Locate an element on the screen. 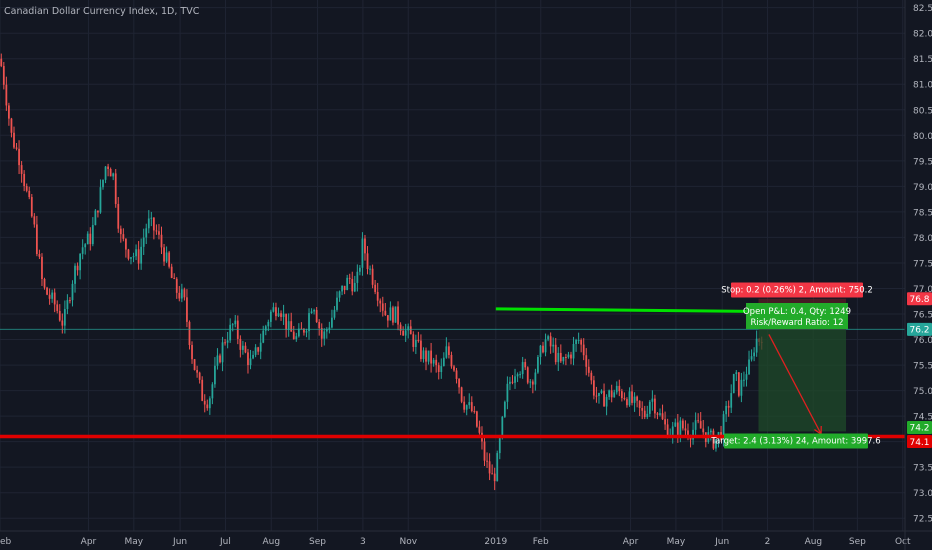  price-label-text: 74.2 is located at coordinates (919, 429).